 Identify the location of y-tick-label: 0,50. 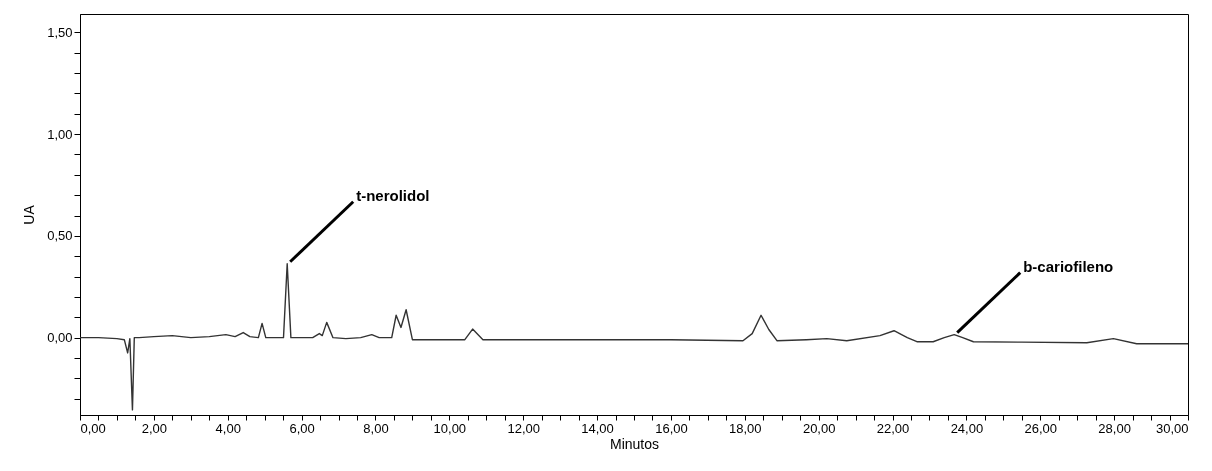
(60, 236).